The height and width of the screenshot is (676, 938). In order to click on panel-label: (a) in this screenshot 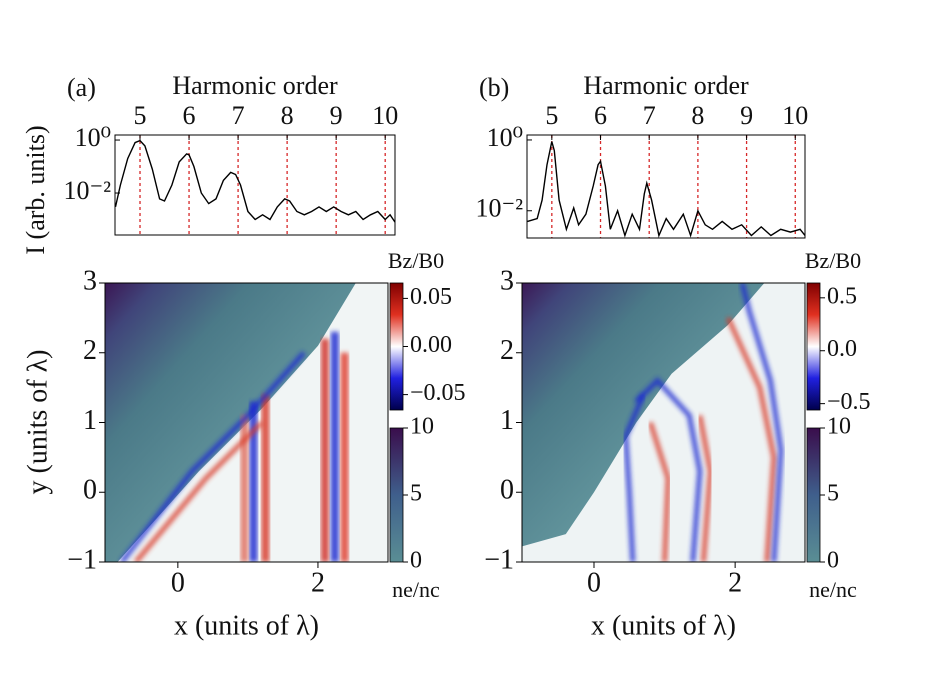, I will do `click(81, 87)`.